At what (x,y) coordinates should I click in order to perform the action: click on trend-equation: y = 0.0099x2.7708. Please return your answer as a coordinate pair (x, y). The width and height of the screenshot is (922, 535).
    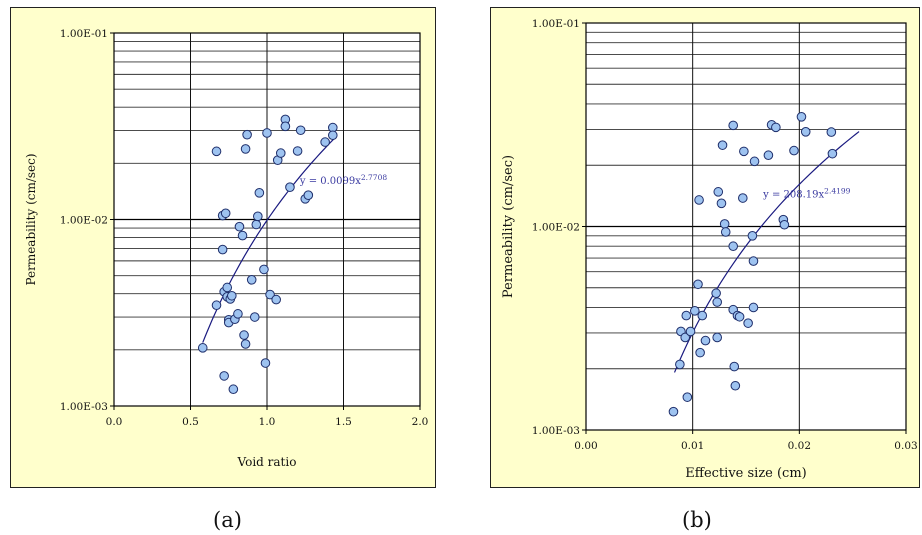
    Looking at the image, I should click on (343, 180).